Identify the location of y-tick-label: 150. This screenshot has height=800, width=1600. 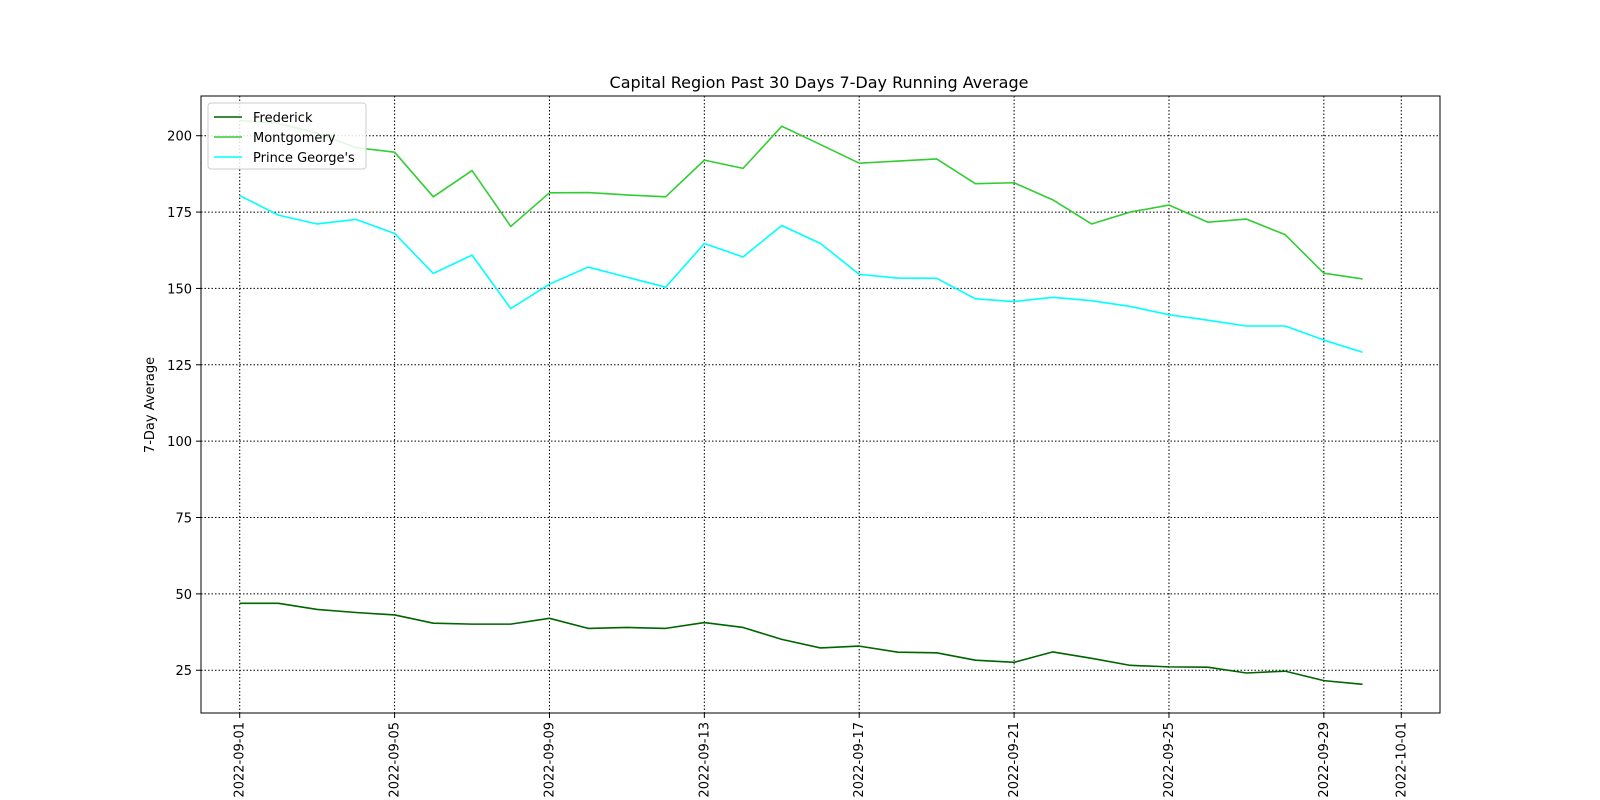
(179, 289).